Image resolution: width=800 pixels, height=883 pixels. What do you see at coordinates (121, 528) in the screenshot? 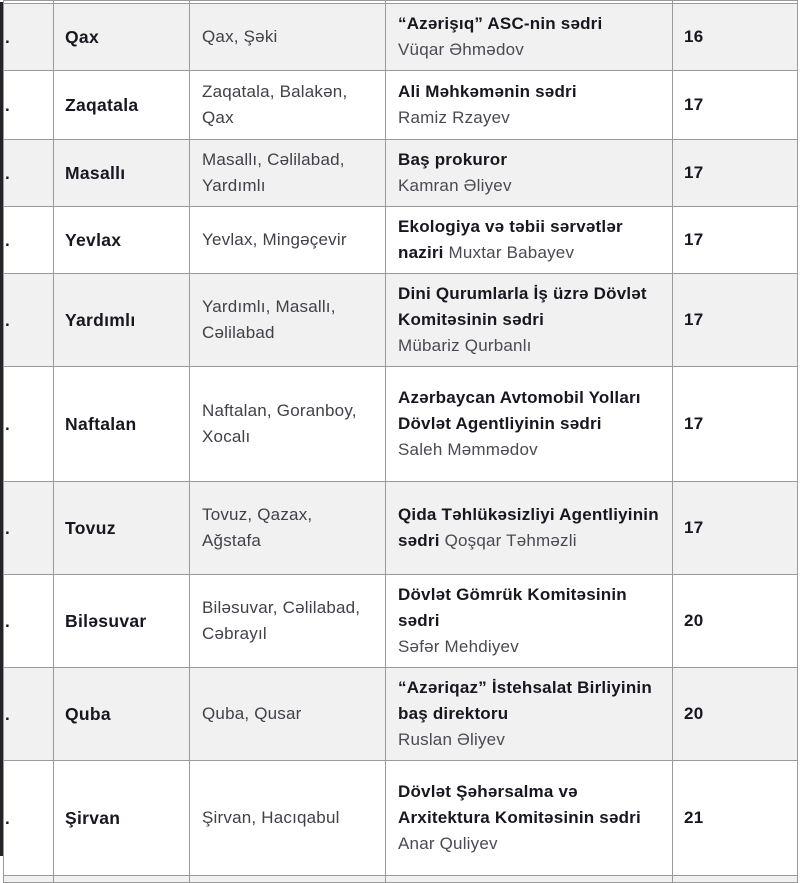
I see `city-cell: Tovuz` at bounding box center [121, 528].